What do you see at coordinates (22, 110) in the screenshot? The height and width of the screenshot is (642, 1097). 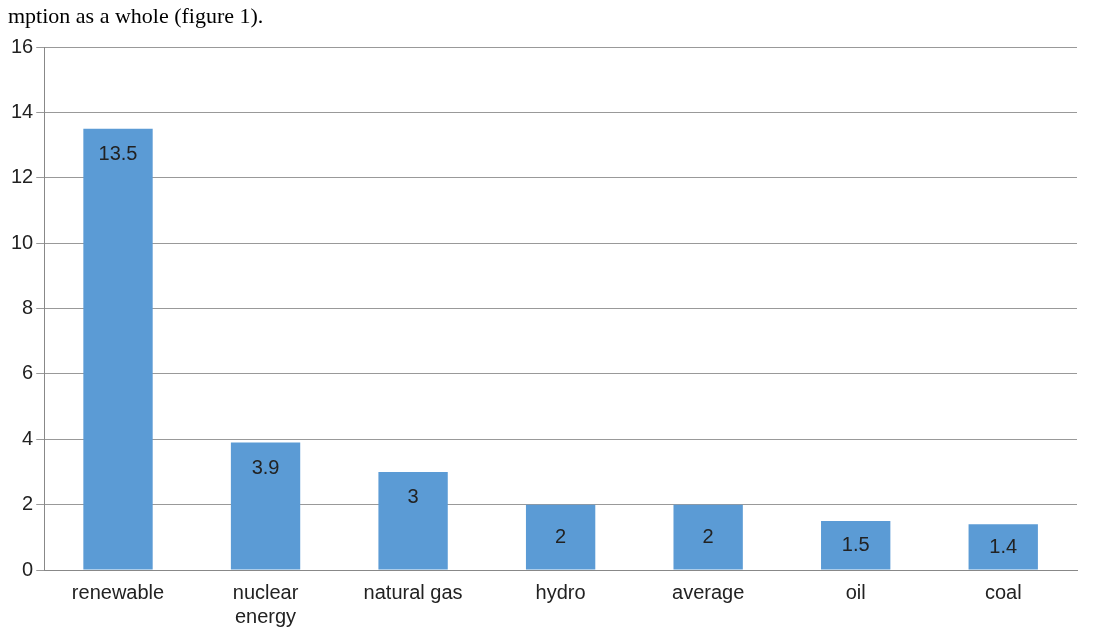 I see `y-tick-label: 14` at bounding box center [22, 110].